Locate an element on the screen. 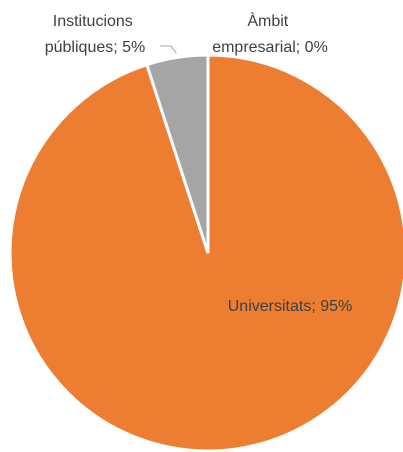 Image resolution: width=403 pixels, height=452 pixels. data-label-ambit-empresarial: Àmbit empresarial; 0% is located at coordinates (270, 33).